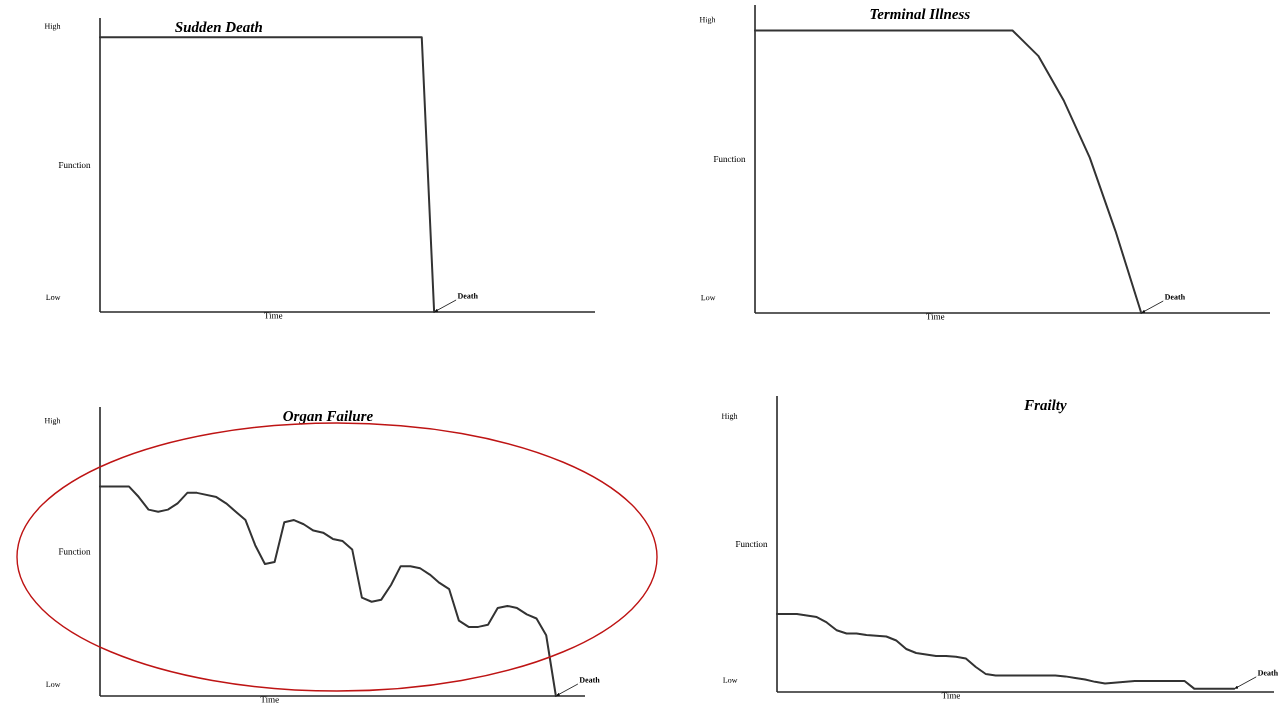 The width and height of the screenshot is (1285, 721). What do you see at coordinates (328, 417) in the screenshot?
I see `chart-title: Organ Failure` at bounding box center [328, 417].